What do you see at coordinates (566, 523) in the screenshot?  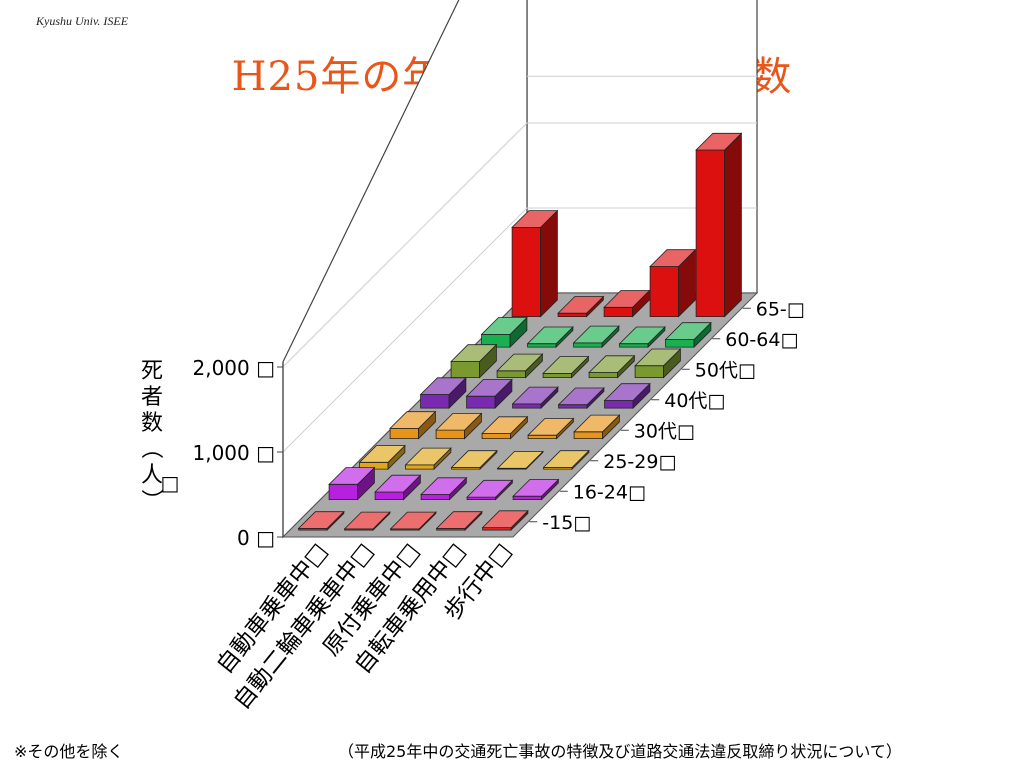 I see `series-label: -15□` at bounding box center [566, 523].